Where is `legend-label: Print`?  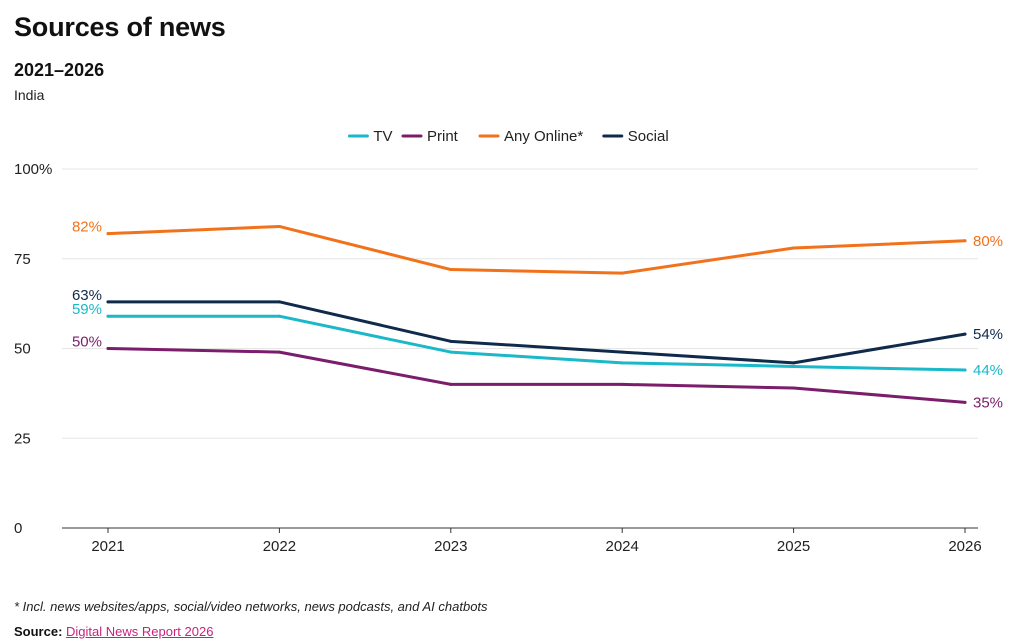 legend-label: Print is located at coordinates (443, 136).